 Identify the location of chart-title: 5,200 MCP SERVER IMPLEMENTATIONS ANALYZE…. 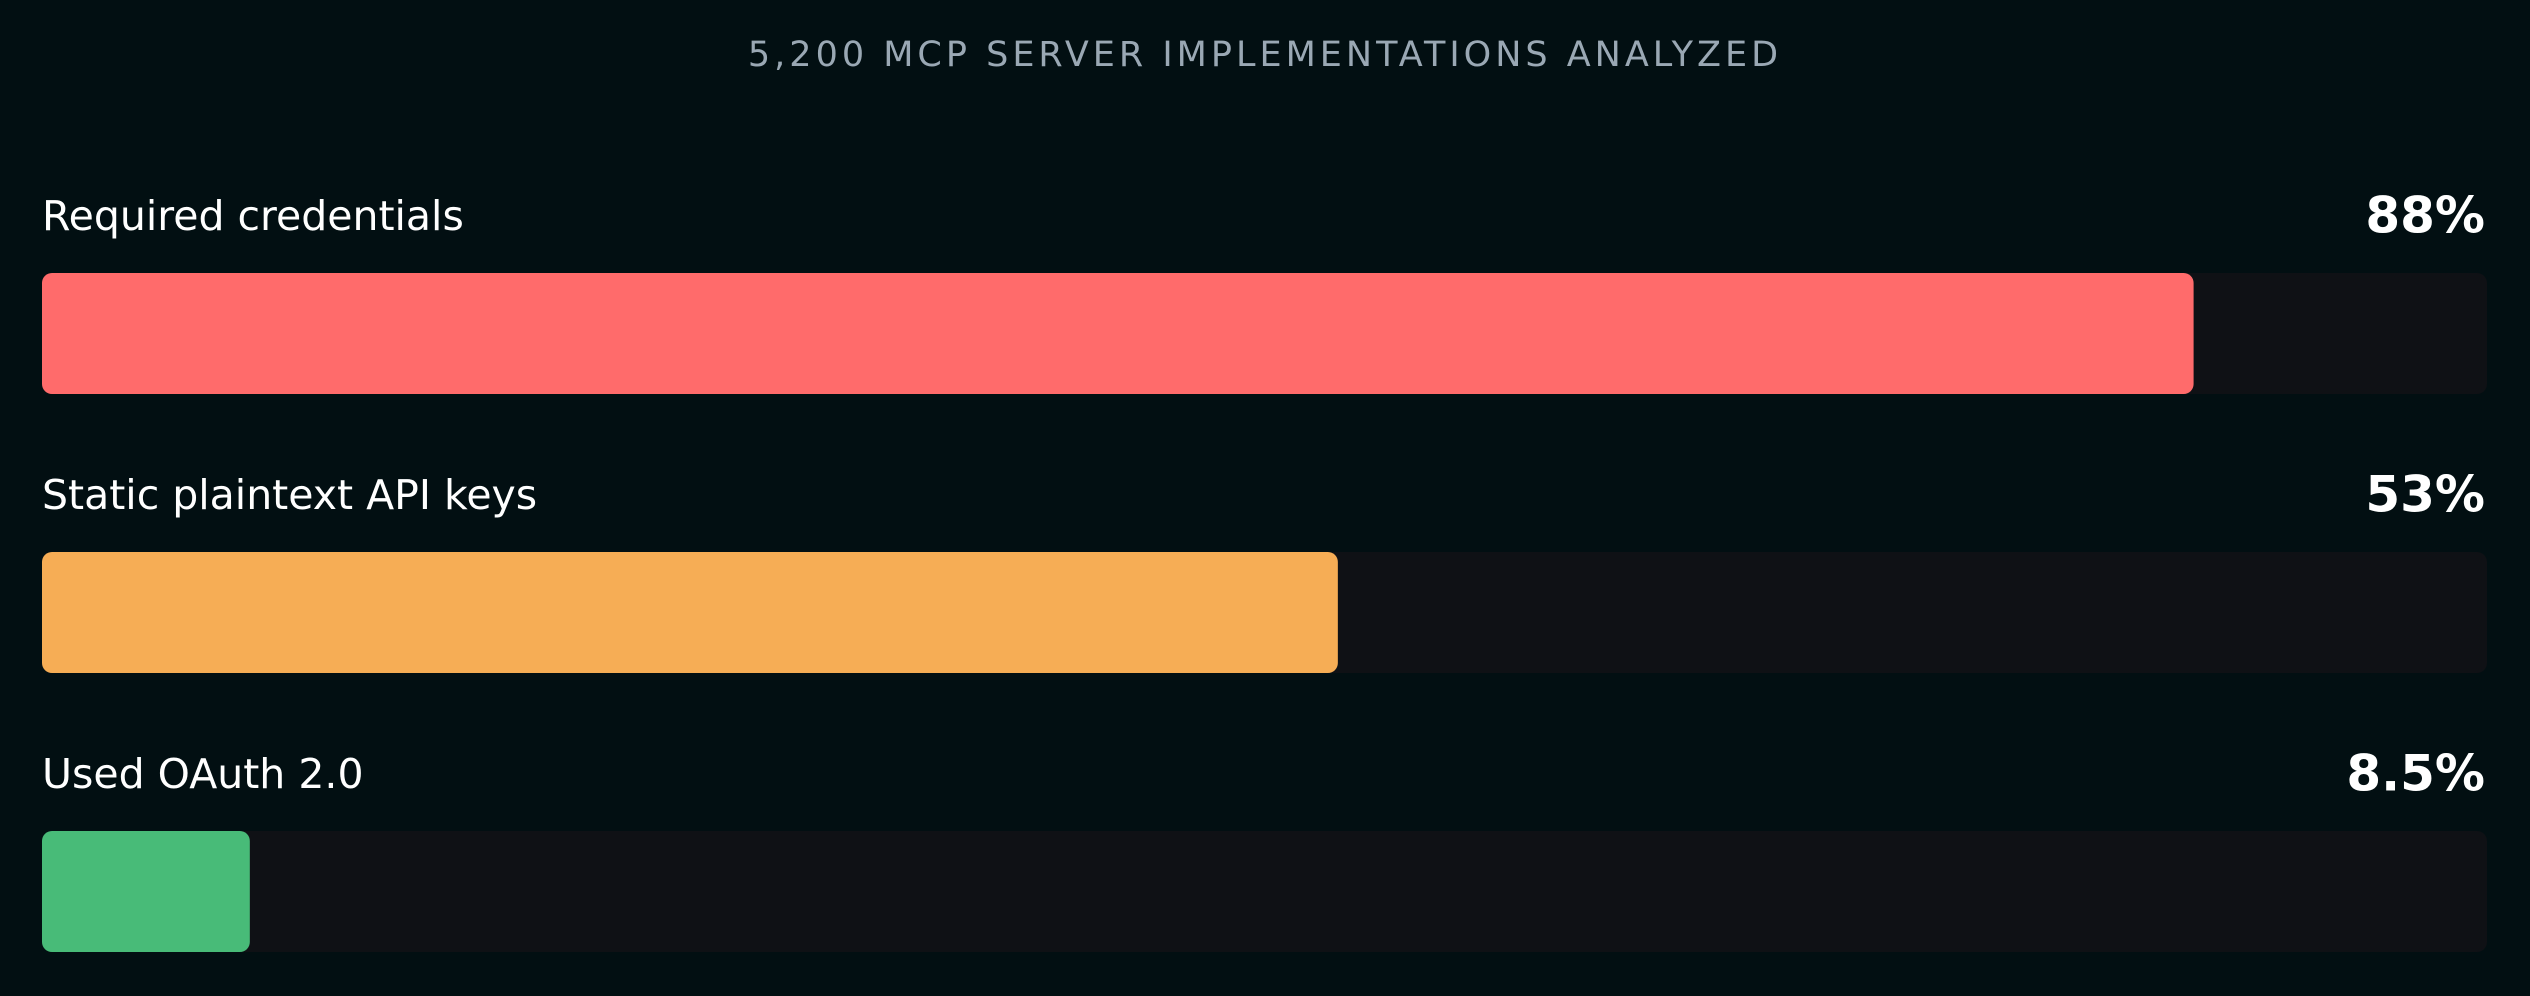
(1265, 55).